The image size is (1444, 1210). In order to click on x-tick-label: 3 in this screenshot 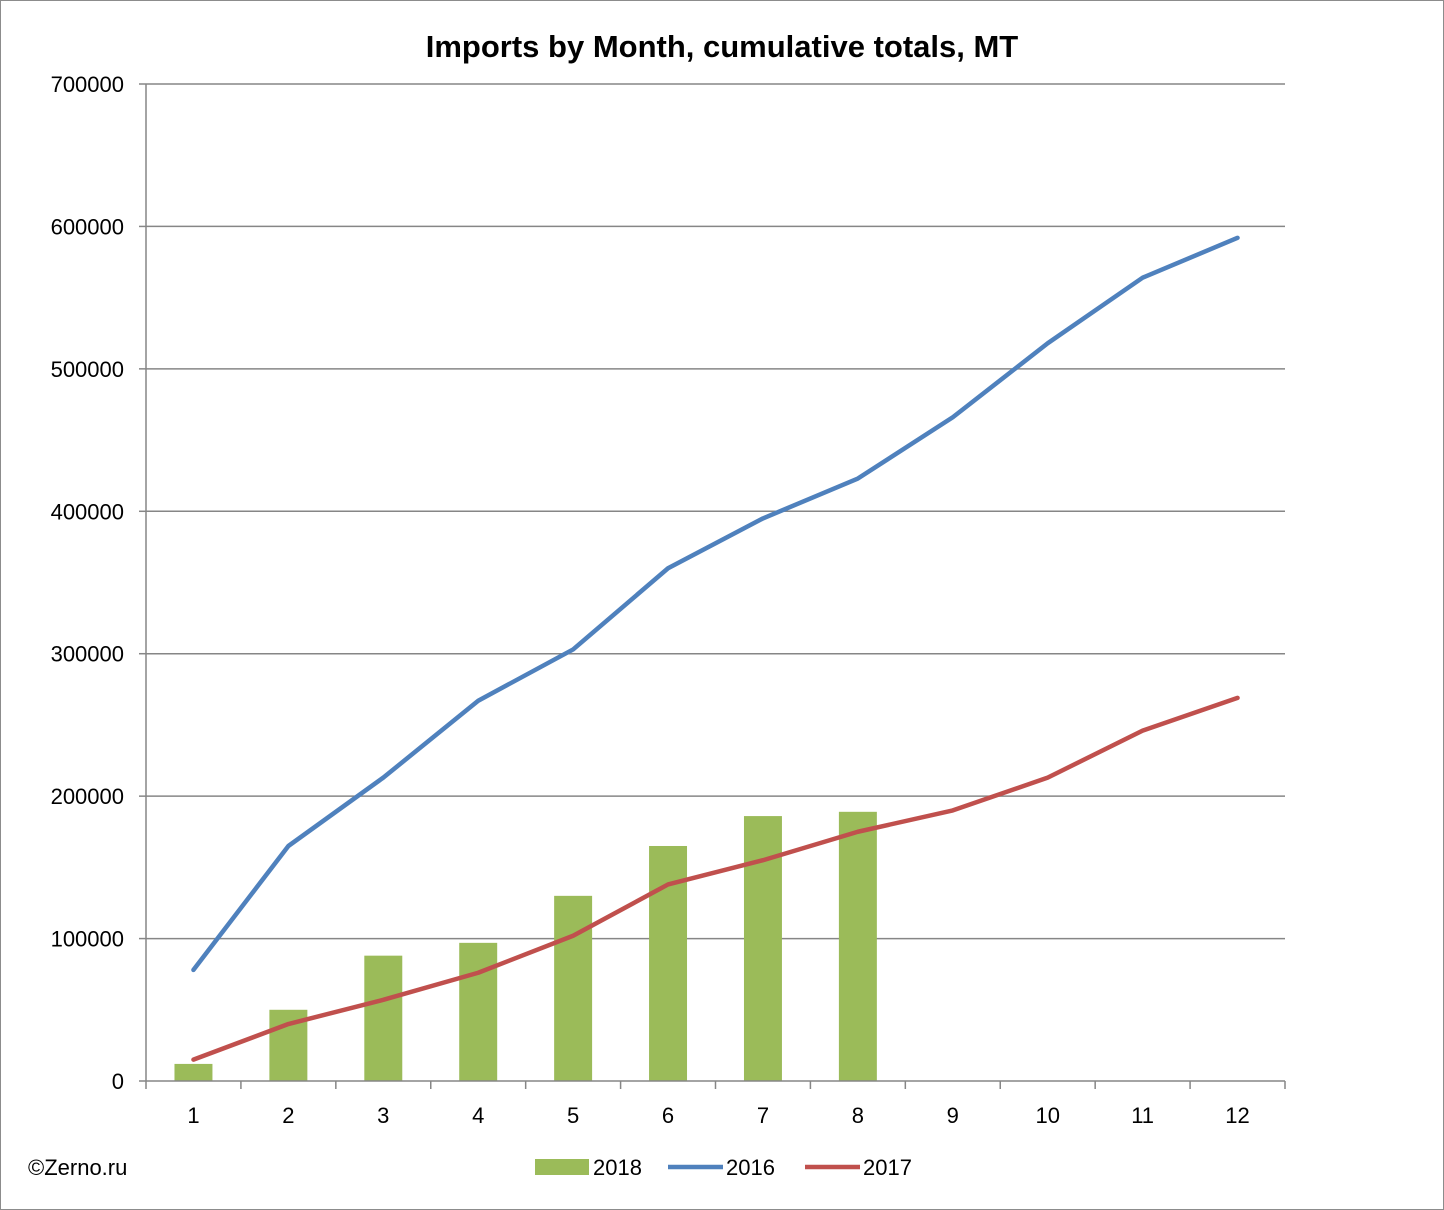, I will do `click(383, 1115)`.